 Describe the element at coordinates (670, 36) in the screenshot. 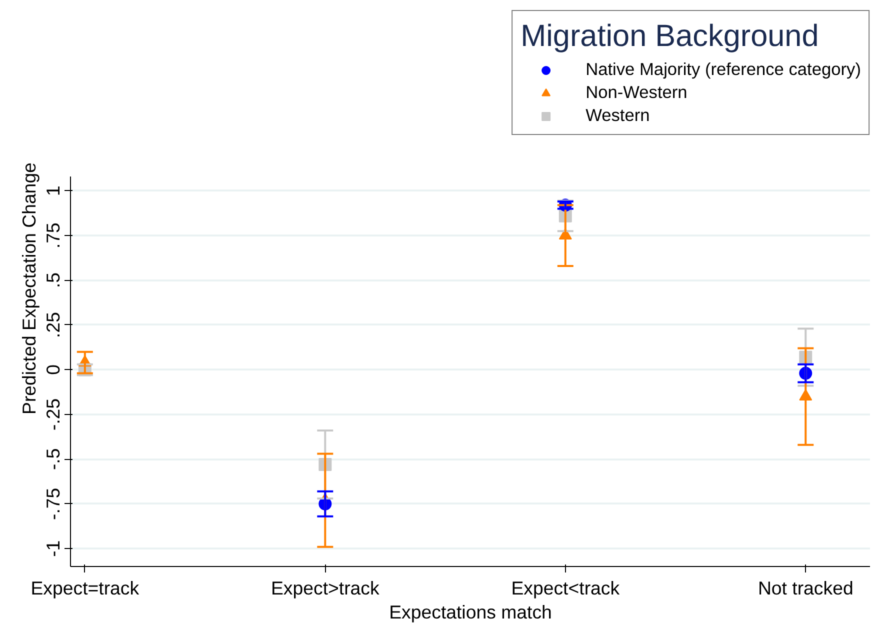

I see `legend-title: Migration Background` at that location.